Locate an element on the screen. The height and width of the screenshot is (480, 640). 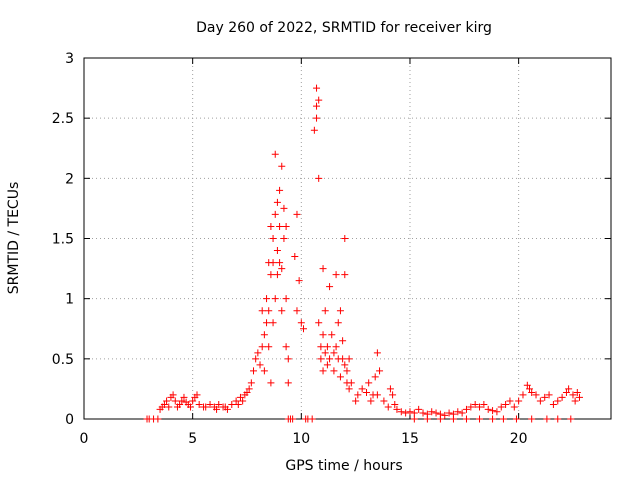
x-tick-label: 0 is located at coordinates (84, 439).